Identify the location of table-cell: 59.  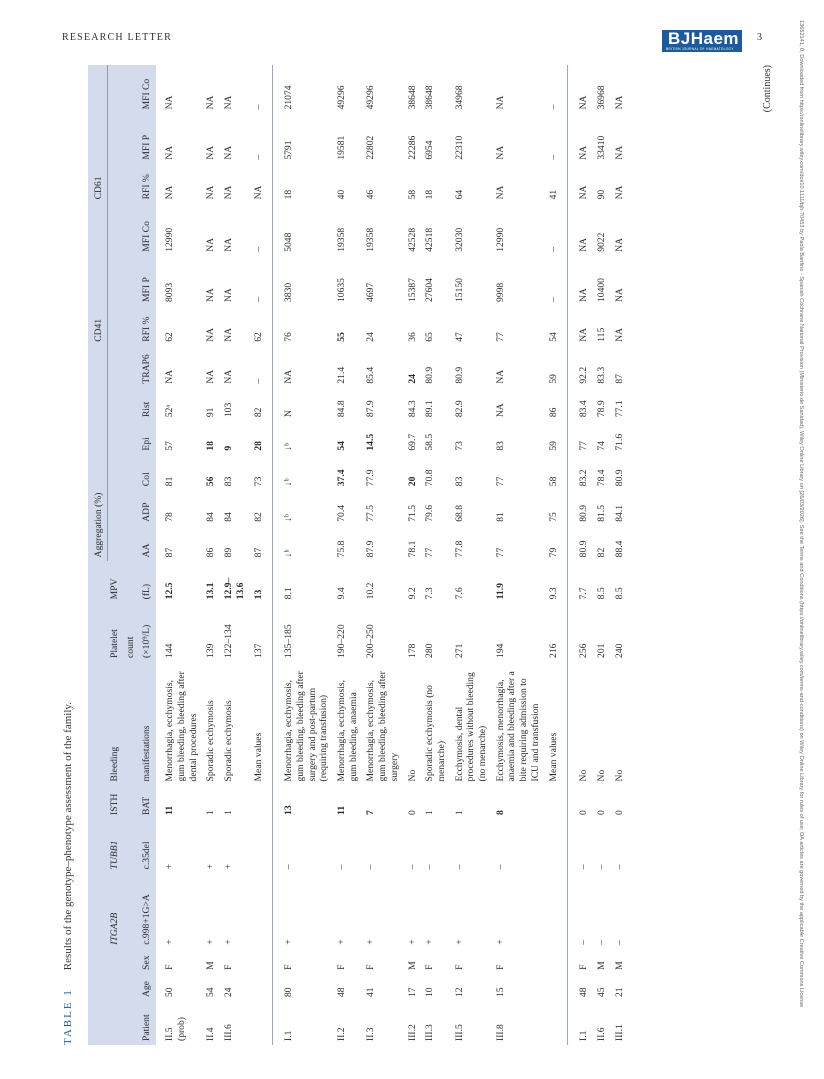
(553, 446).